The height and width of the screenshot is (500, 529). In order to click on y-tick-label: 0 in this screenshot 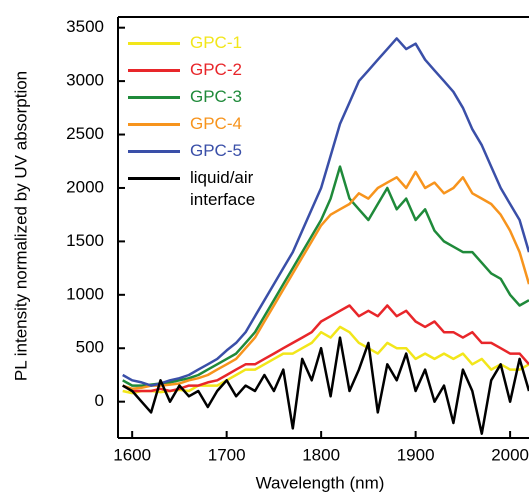, I will do `click(99, 400)`.